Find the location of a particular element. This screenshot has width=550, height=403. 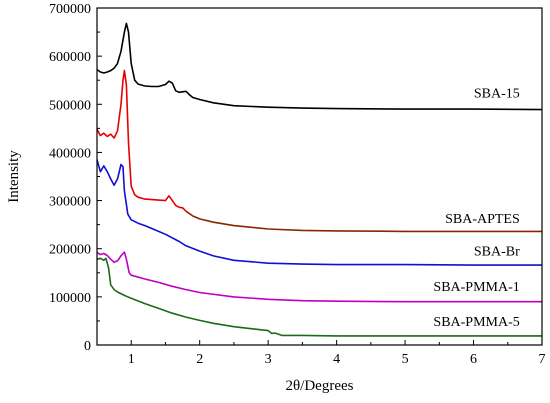

y-tick-label: 600000 is located at coordinates (70, 57).